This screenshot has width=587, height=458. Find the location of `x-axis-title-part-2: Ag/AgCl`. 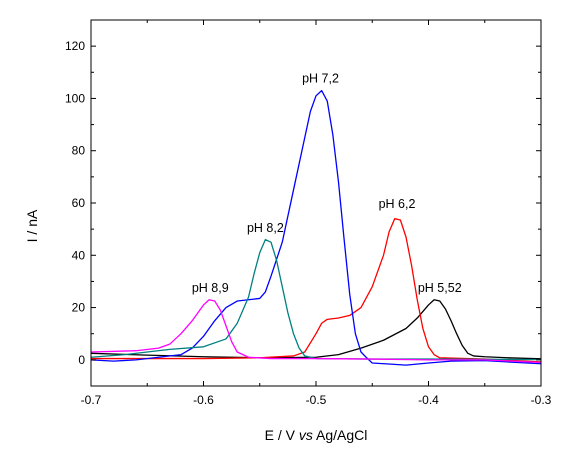

x-axis-title-part-2: Ag/AgCl is located at coordinates (340, 435).